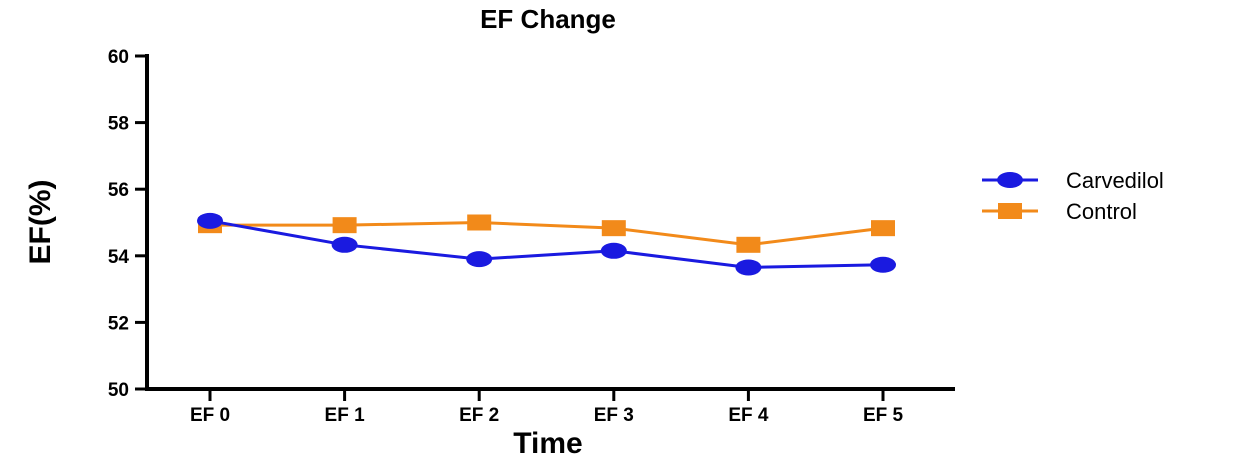 The height and width of the screenshot is (456, 1239). I want to click on x-tick-label: EF 2, so click(479, 415).